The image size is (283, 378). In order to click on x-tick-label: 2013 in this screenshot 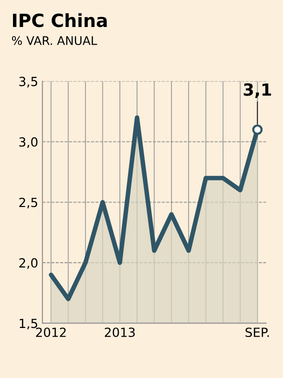, I will do `click(119, 333)`.